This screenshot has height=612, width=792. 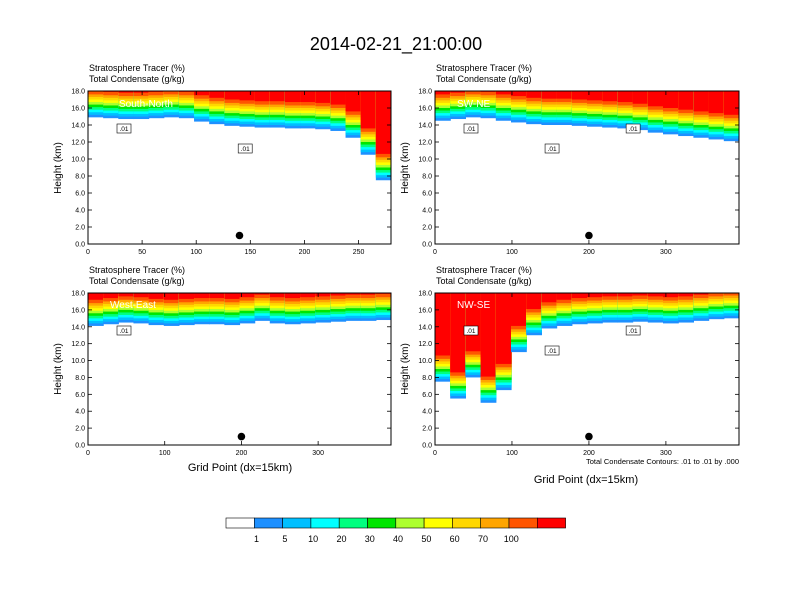 What do you see at coordinates (359, 252) in the screenshot?
I see `x-tick-label: 250` at bounding box center [359, 252].